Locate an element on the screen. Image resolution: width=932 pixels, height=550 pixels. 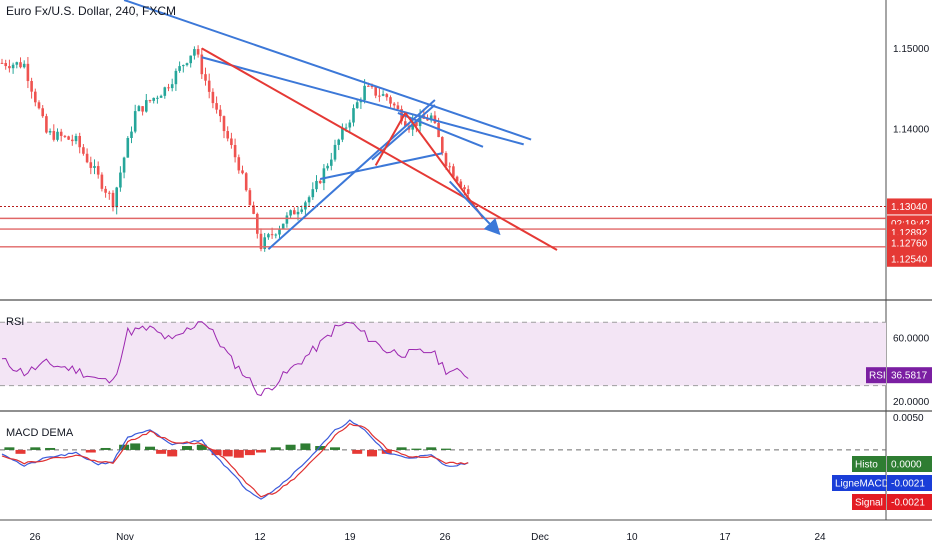
chart-title: Euro Fx/U.S. Dollar, 240, FXCM is located at coordinates (91, 11).